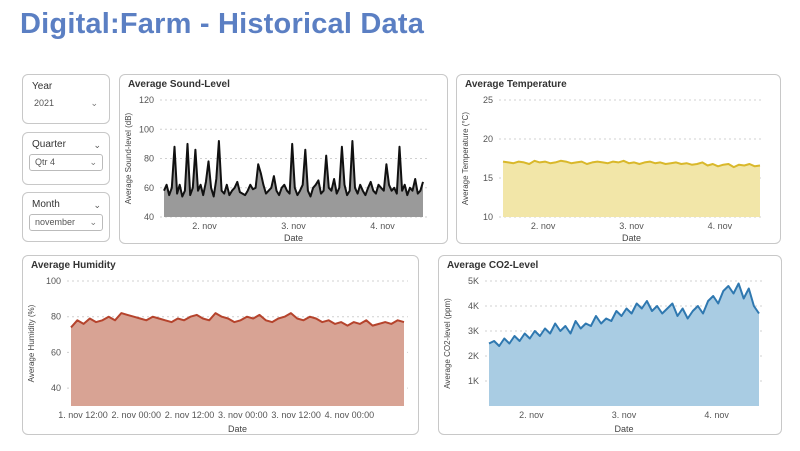  Describe the element at coordinates (222, 24) in the screenshot. I see `page-title: Digital:Farm - Historical Data` at that location.